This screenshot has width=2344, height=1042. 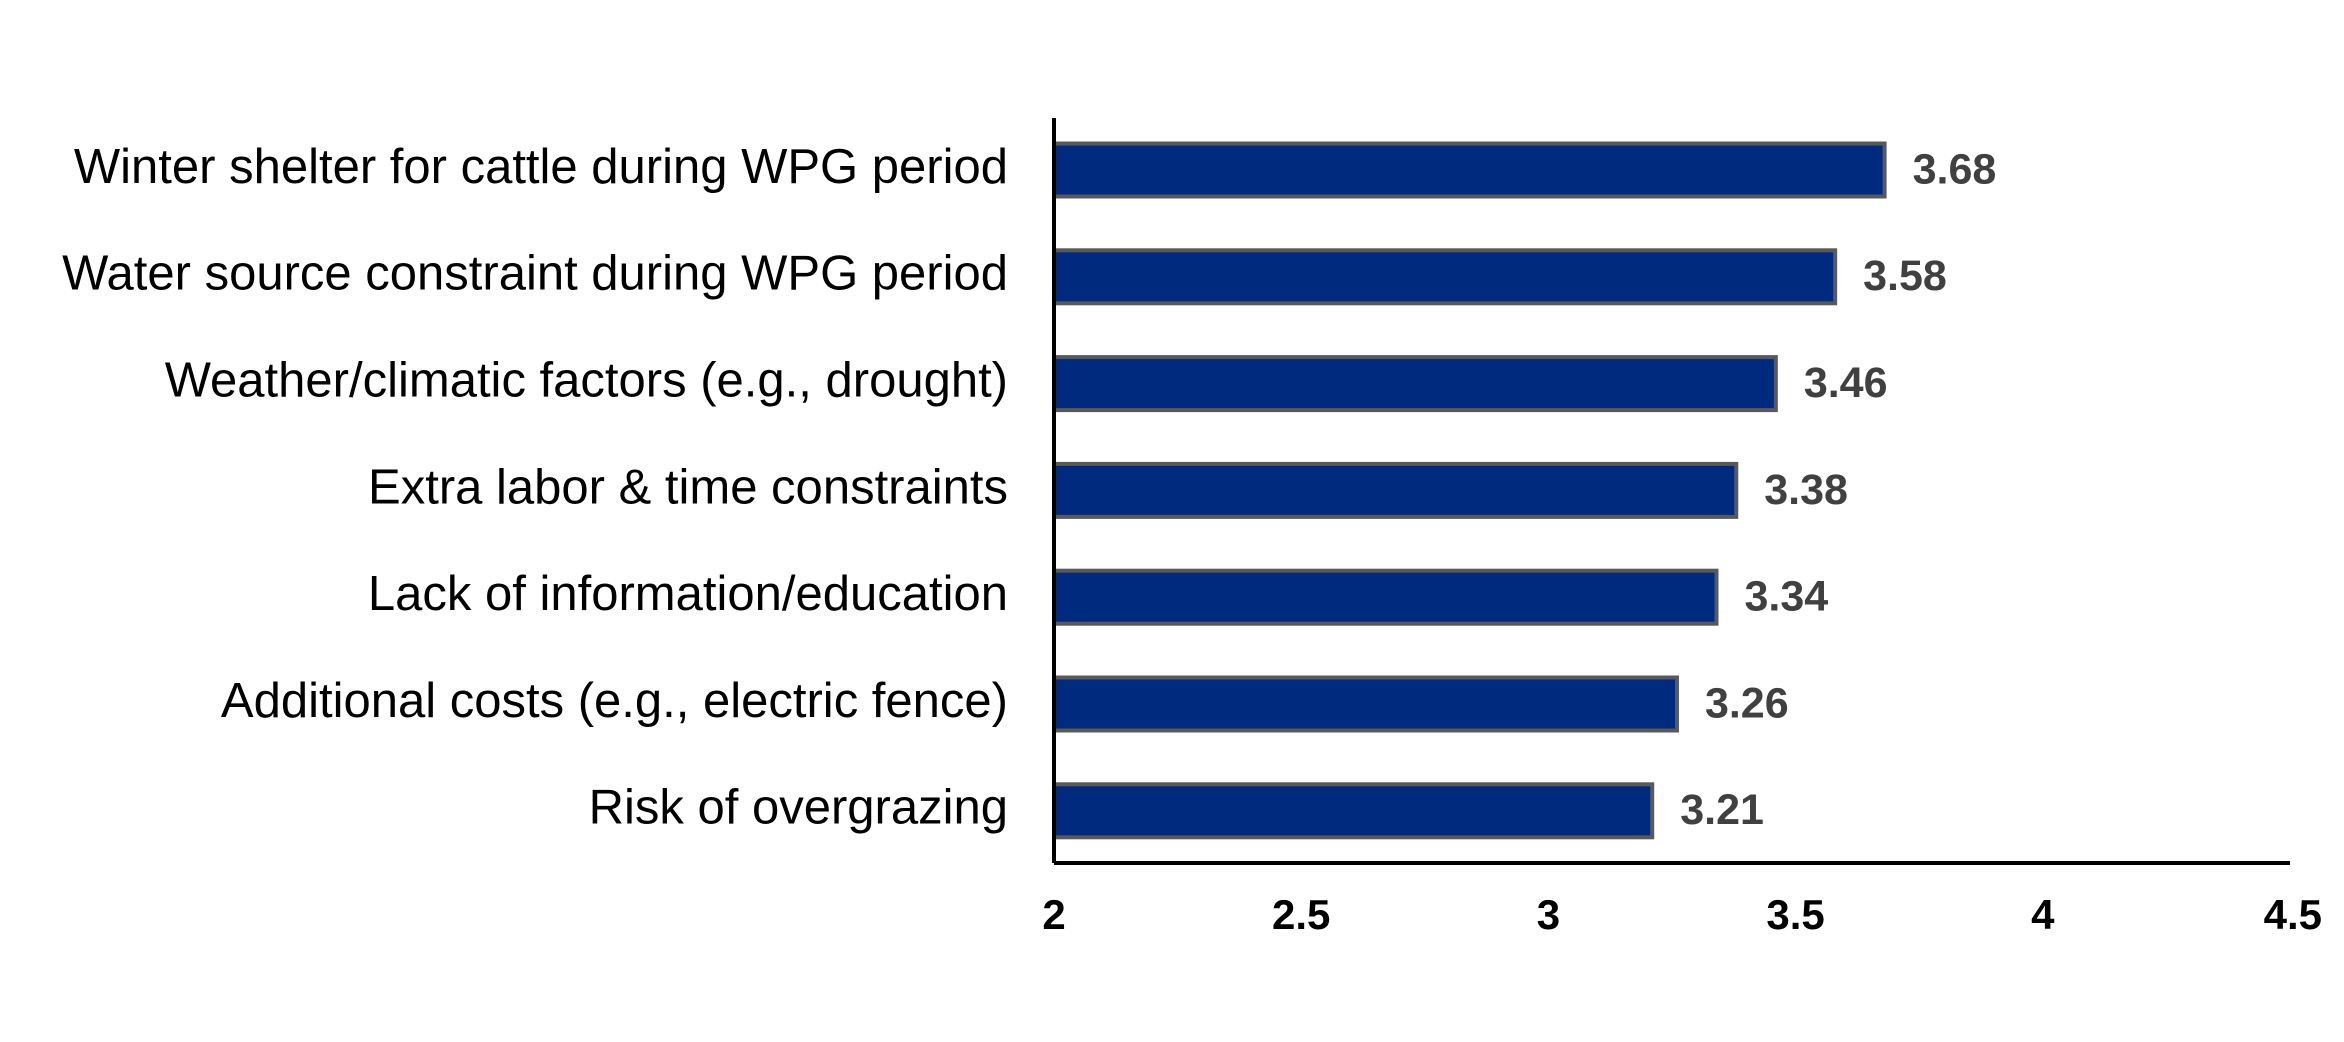 What do you see at coordinates (688, 594) in the screenshot?
I see `category-label: Lack of information/education` at bounding box center [688, 594].